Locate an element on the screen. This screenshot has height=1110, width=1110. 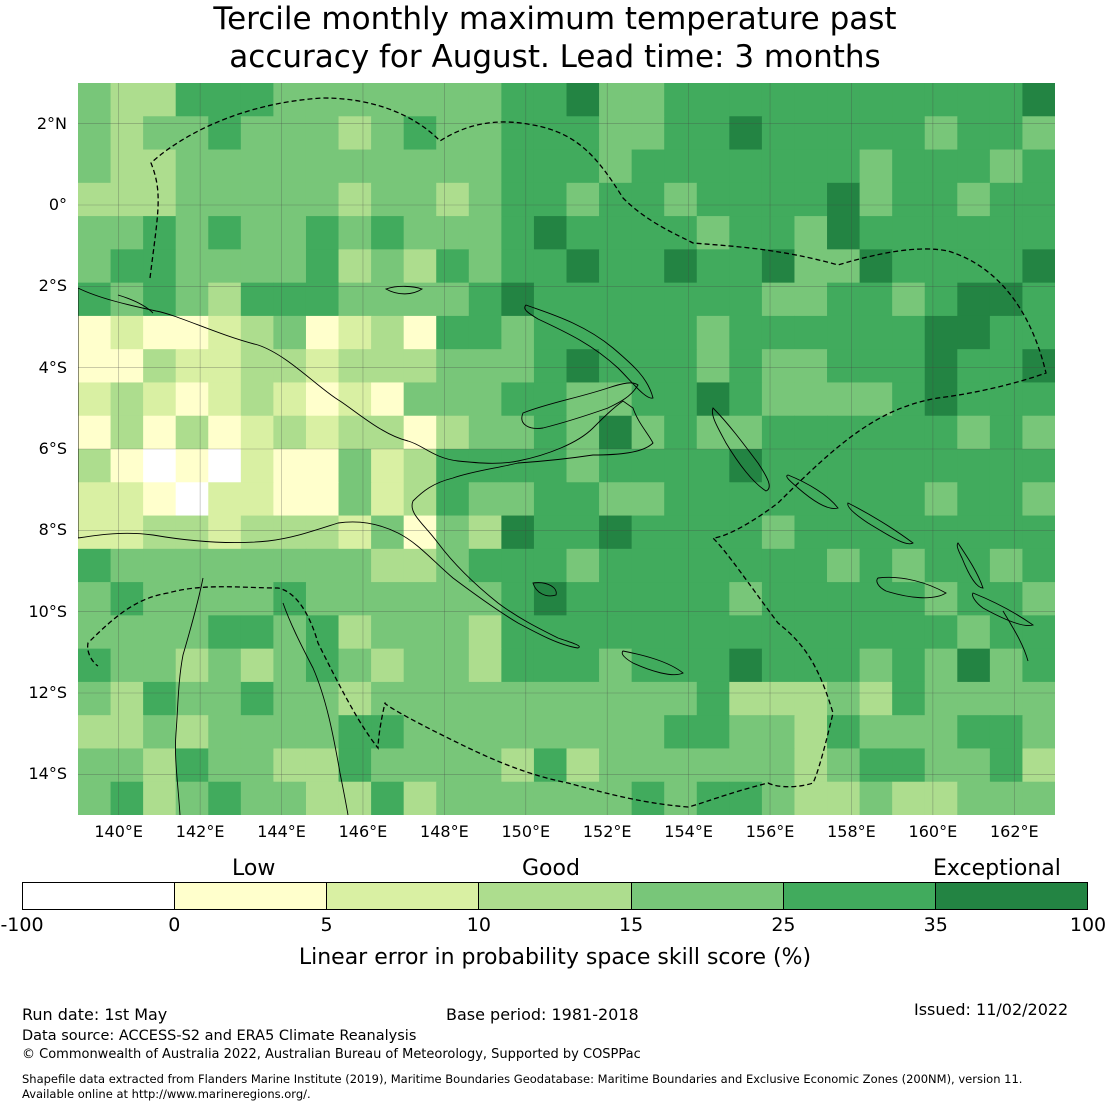
santa-isabel-coastline is located at coordinates (880, 523).